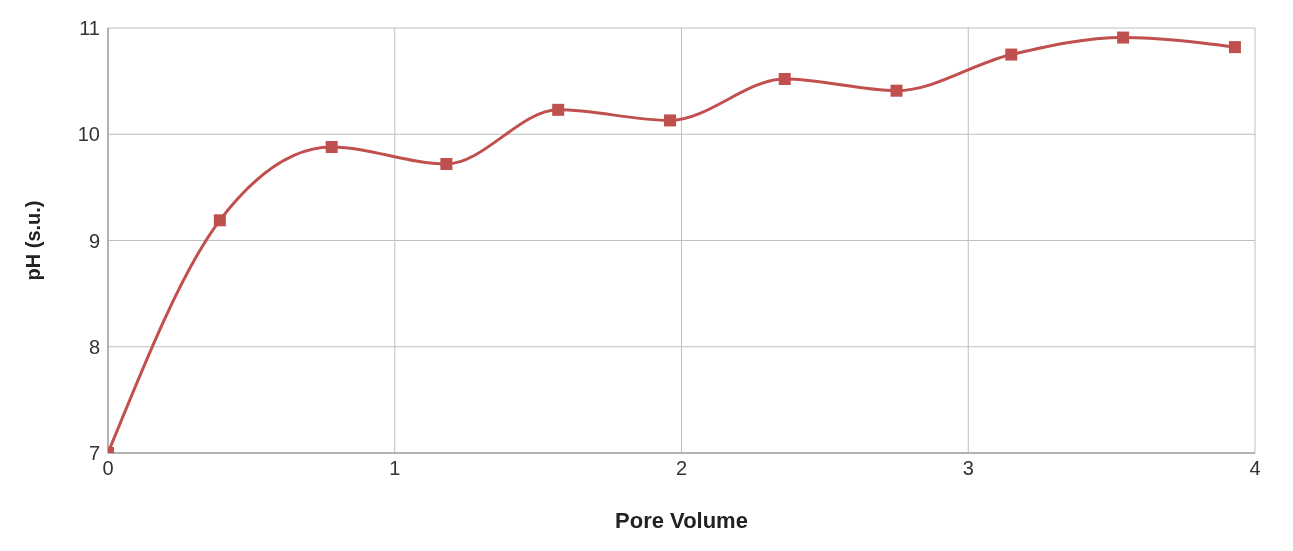 This screenshot has width=1293, height=551. What do you see at coordinates (968, 468) in the screenshot?
I see `x-tick-label: 3` at bounding box center [968, 468].